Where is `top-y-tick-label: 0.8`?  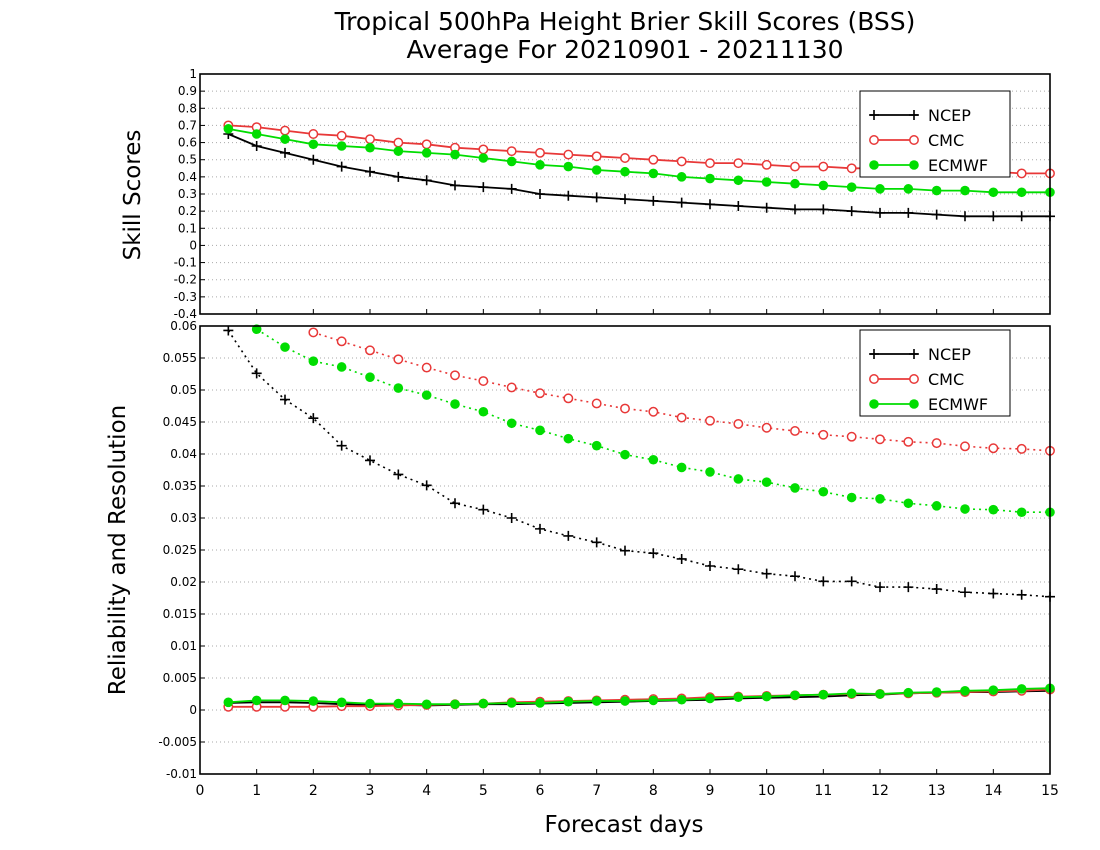
top-y-tick-label: 0.8 is located at coordinates (187, 108).